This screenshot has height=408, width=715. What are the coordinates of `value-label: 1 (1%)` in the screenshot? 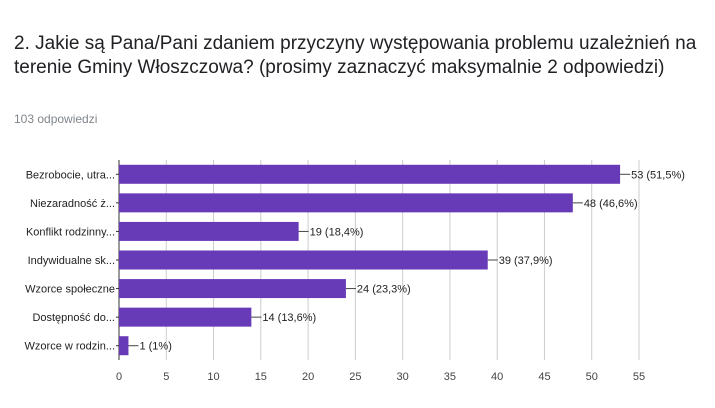 It's located at (155, 347).